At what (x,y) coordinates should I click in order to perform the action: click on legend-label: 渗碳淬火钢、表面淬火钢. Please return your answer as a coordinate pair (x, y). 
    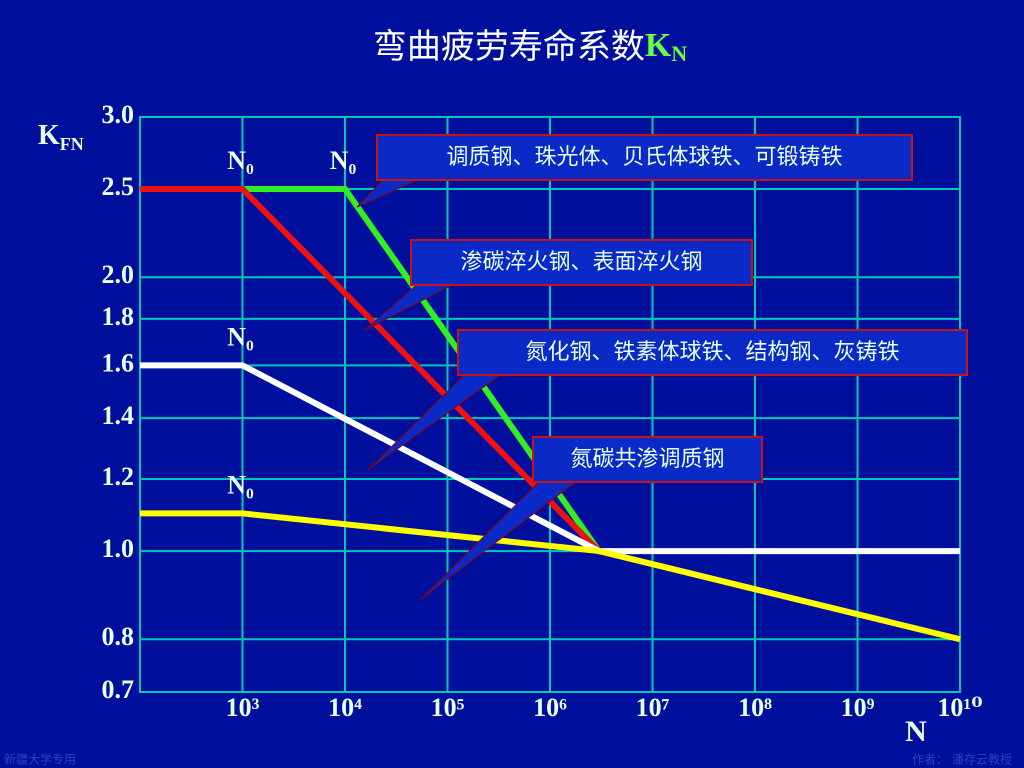
    Looking at the image, I should click on (581, 262).